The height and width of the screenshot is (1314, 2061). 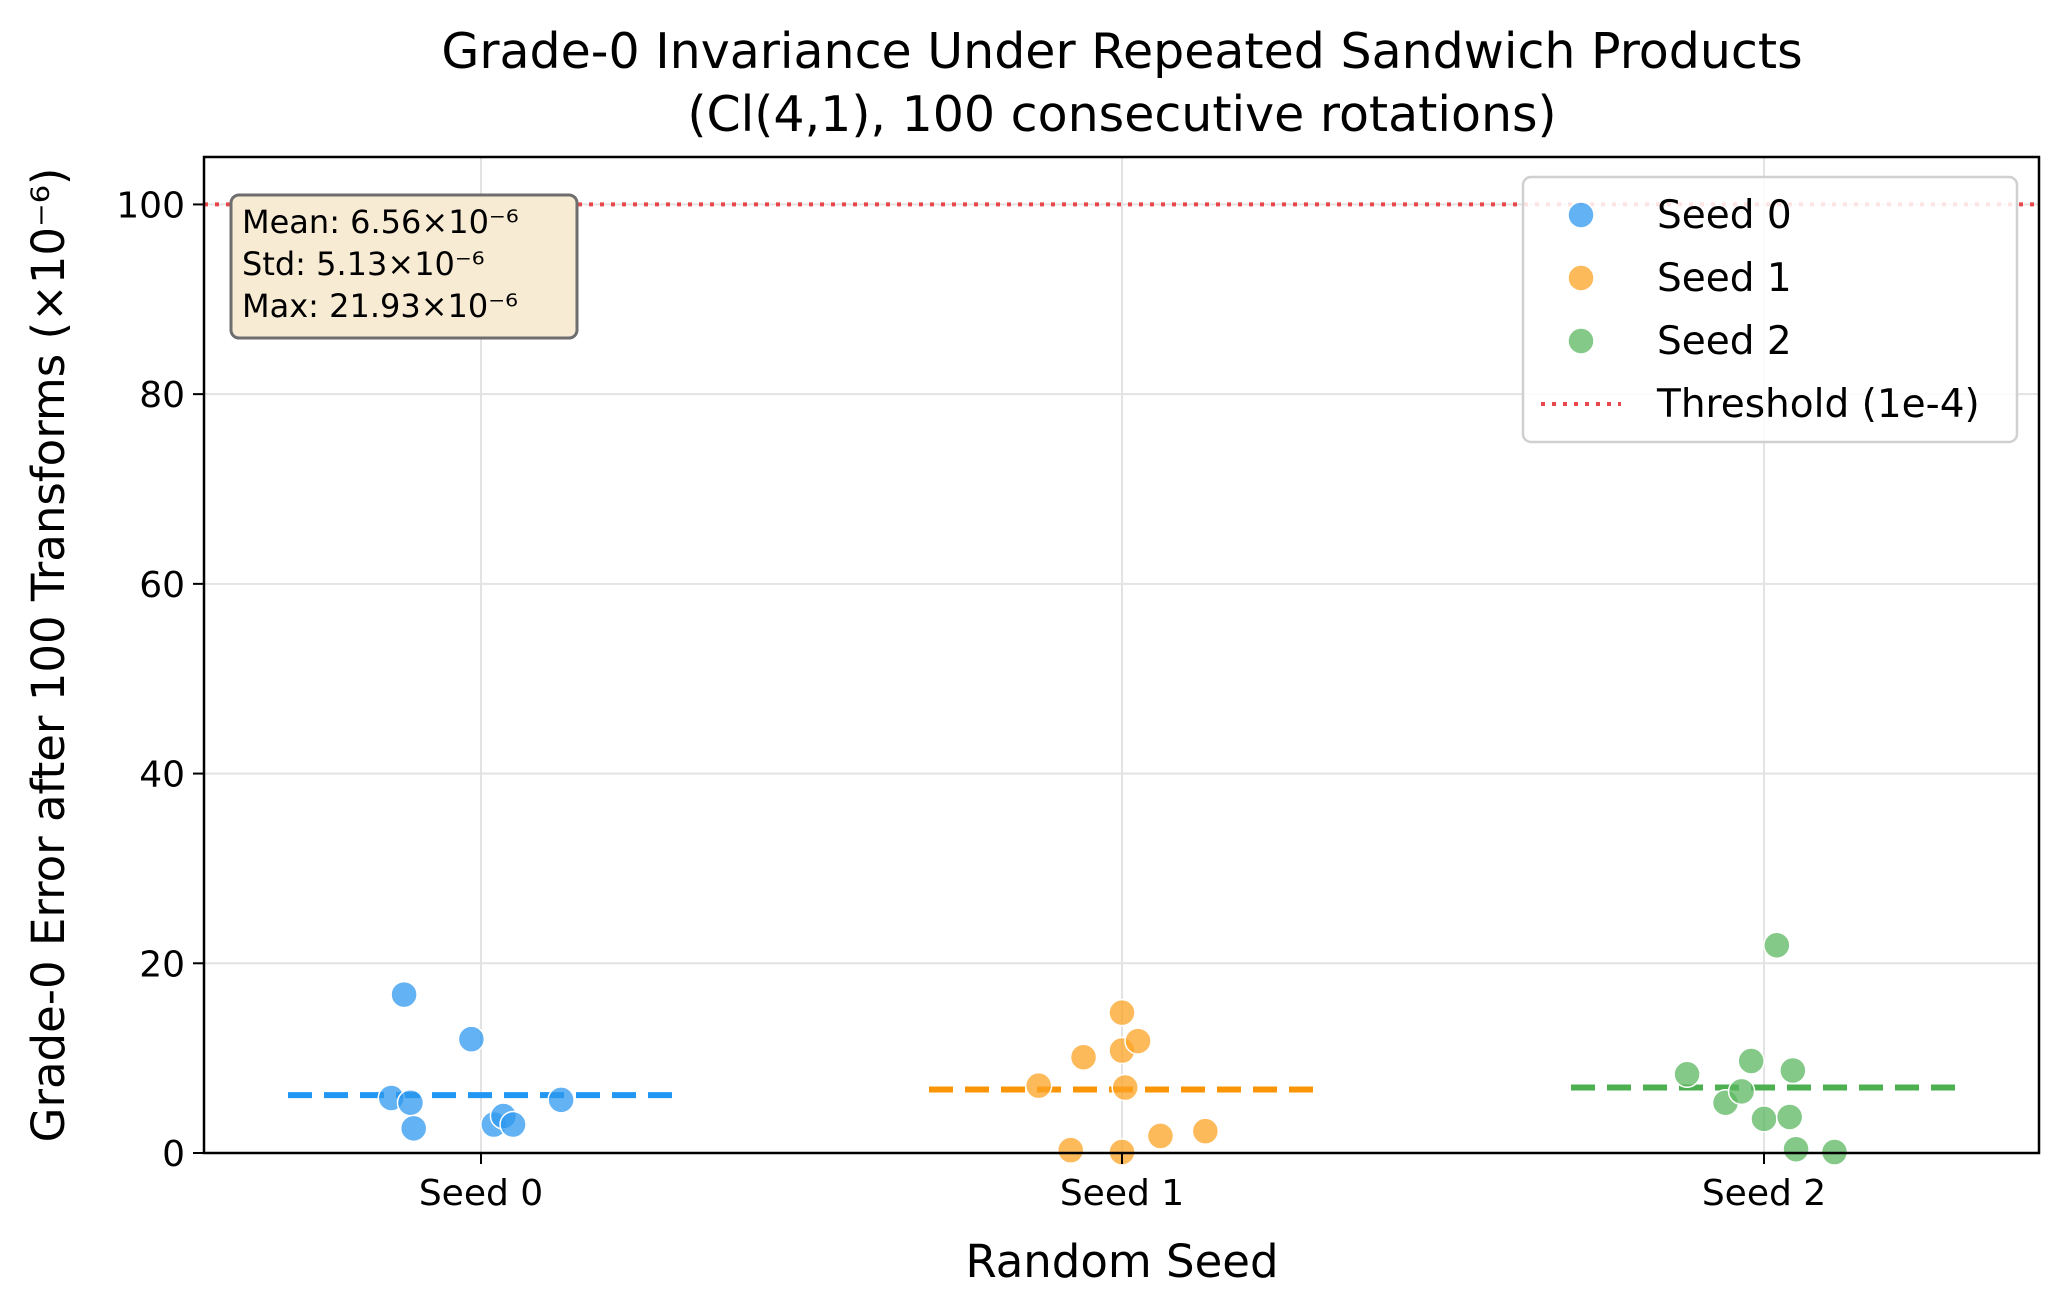 I want to click on stats-mean: Mean: 6.56×10⁻⁶, so click(x=380, y=222).